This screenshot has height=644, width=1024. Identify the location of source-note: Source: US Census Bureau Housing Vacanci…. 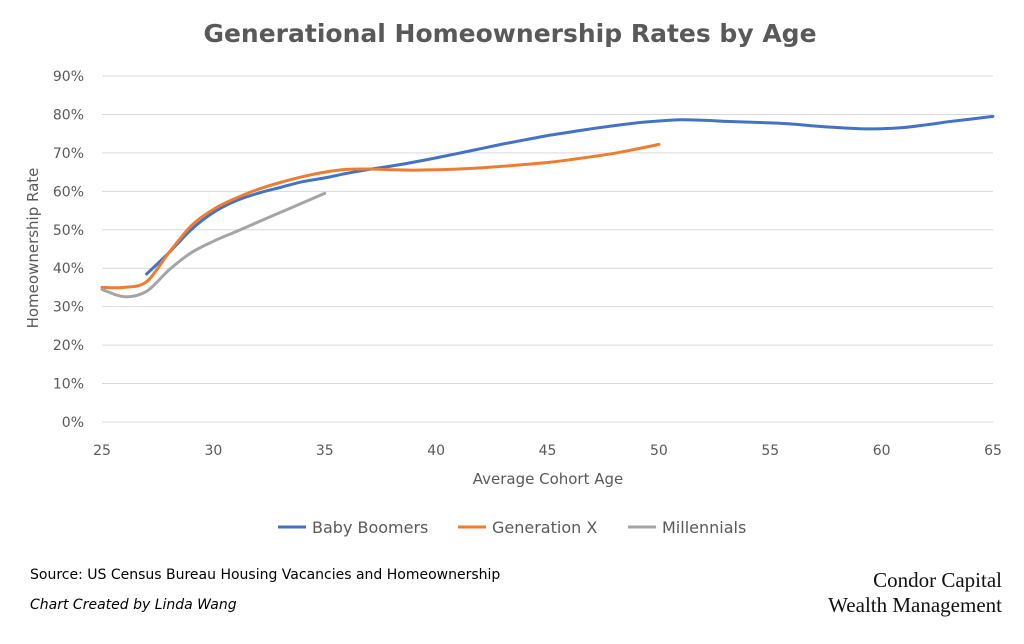
(265, 575).